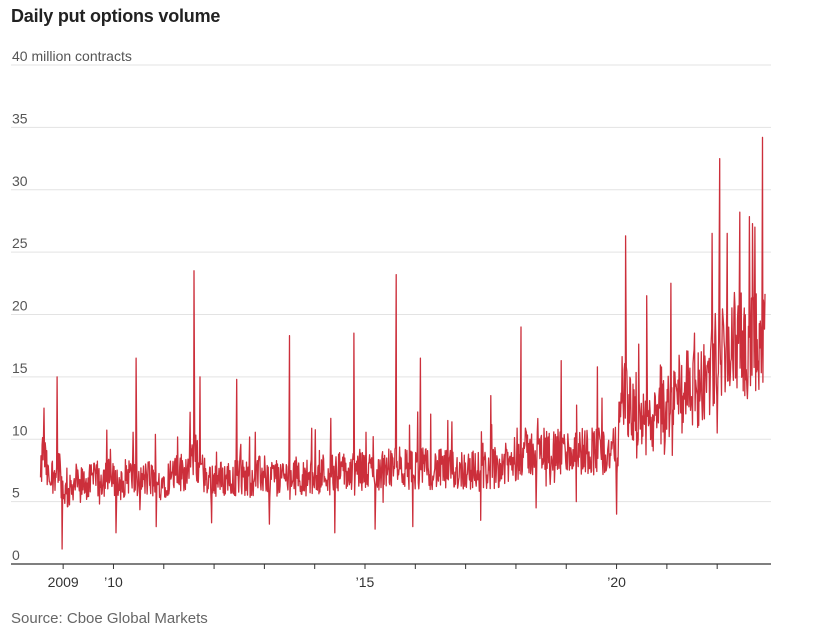 This screenshot has width=819, height=643. I want to click on y-tick-label-40: 40 million contracts, so click(72, 56).